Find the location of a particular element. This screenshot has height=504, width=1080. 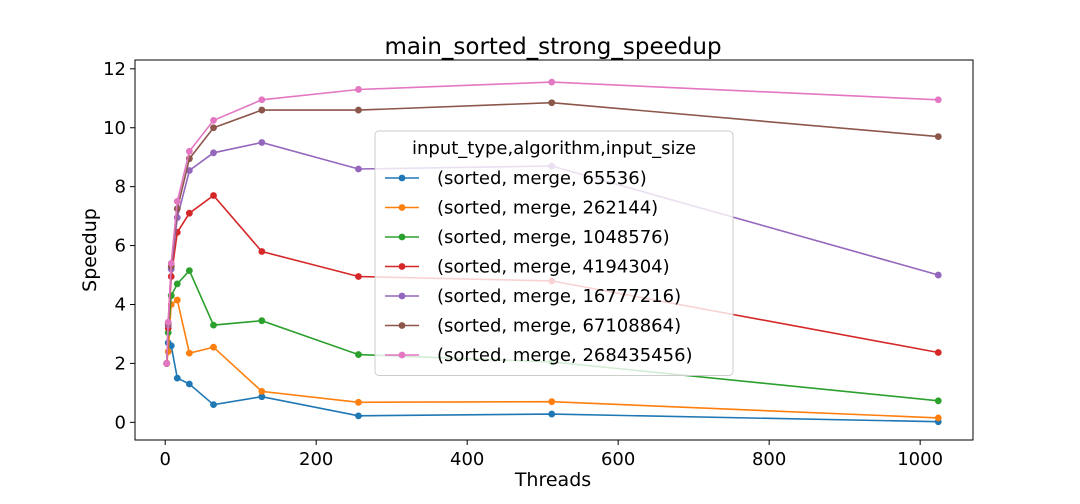

legend-item: (sorted, merge, 4194304) is located at coordinates (527, 267).